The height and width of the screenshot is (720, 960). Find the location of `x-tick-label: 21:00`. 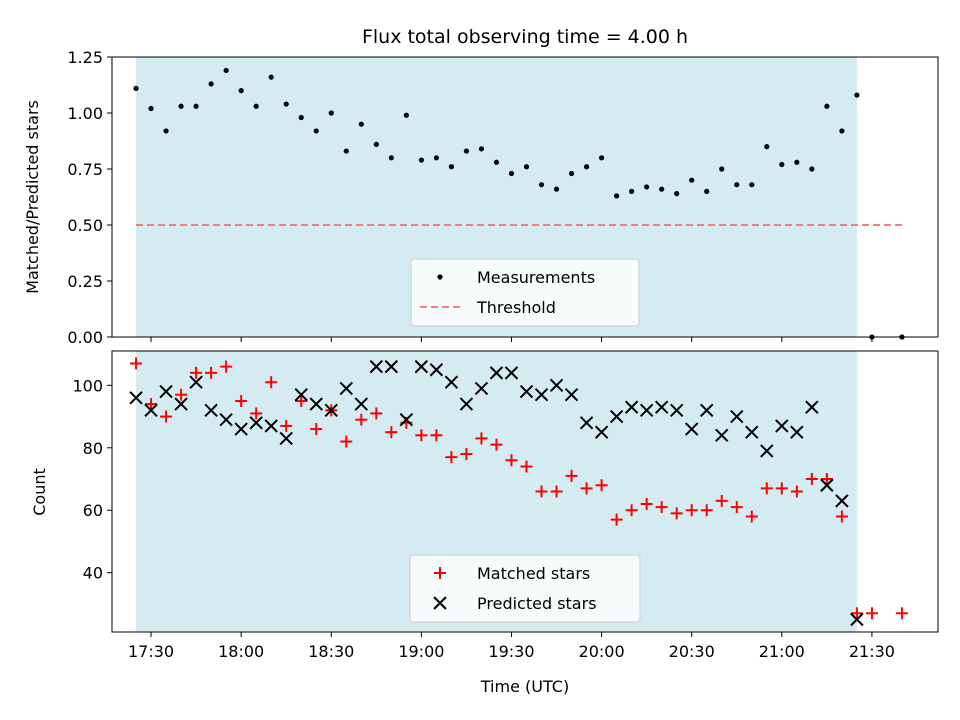

x-tick-label: 21:00 is located at coordinates (782, 651).